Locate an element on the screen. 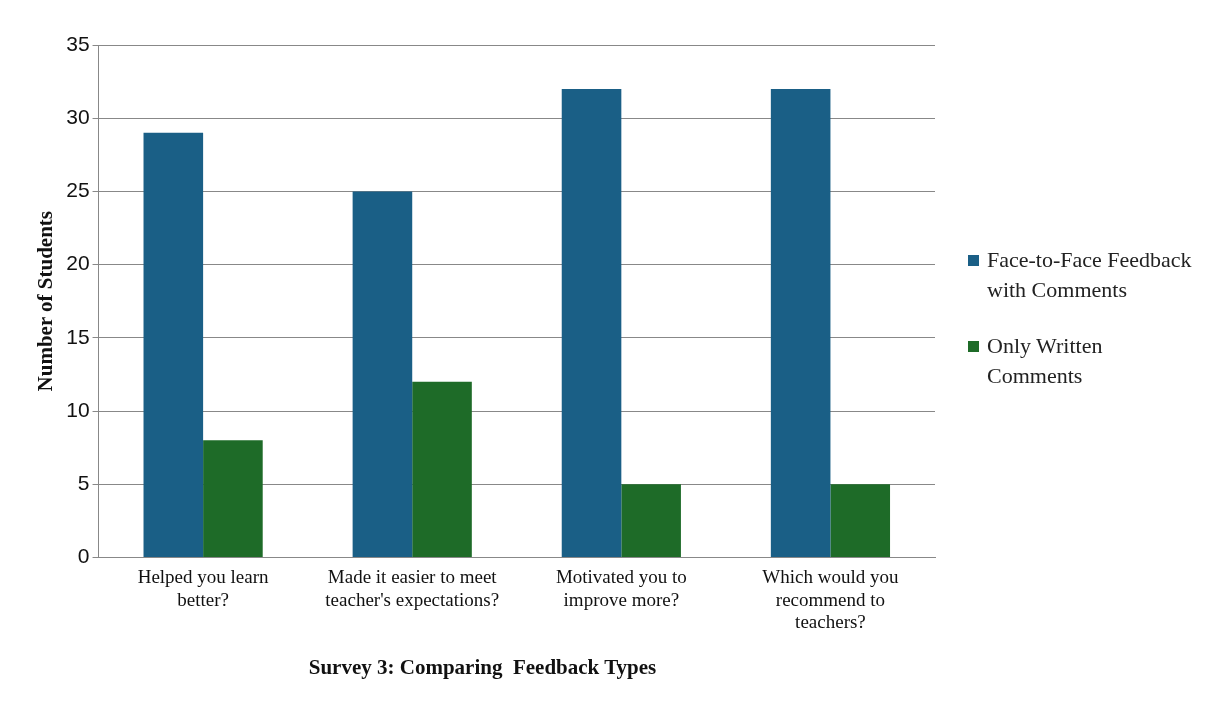 The height and width of the screenshot is (701, 1210). text: Survey 3: Comparing Feedback Types is located at coordinates (482, 666).